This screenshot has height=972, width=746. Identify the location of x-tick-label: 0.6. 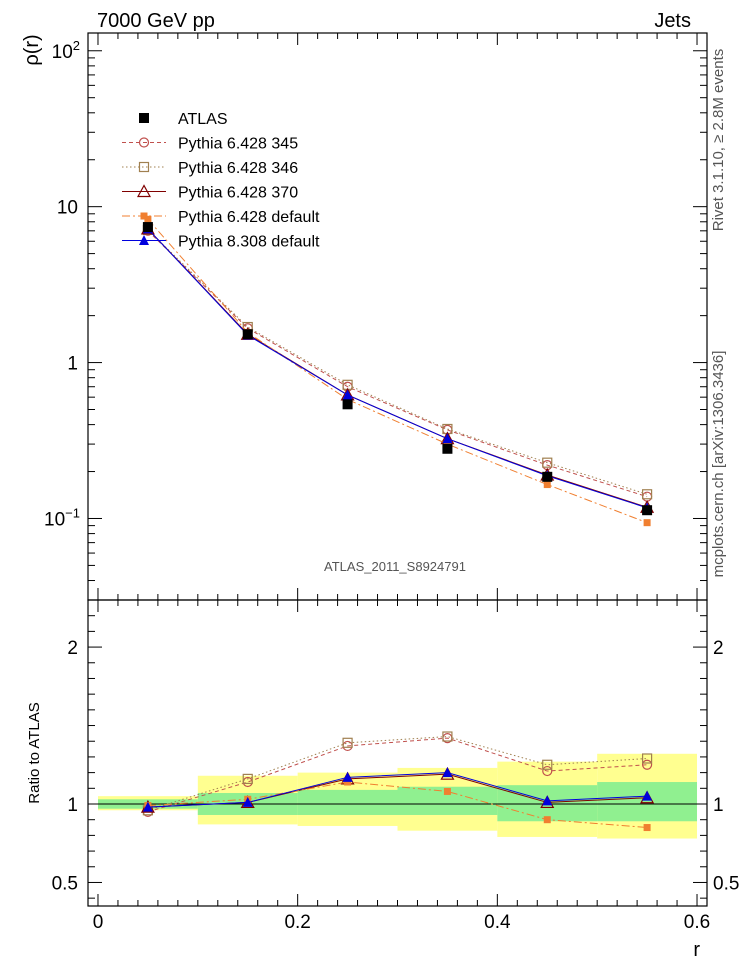
(697, 922).